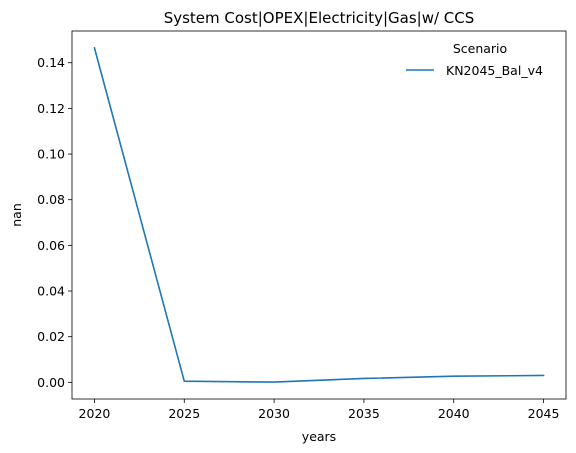 The image size is (576, 453). Describe the element at coordinates (51, 62) in the screenshot. I see `y-tick-label: 0.14` at that location.